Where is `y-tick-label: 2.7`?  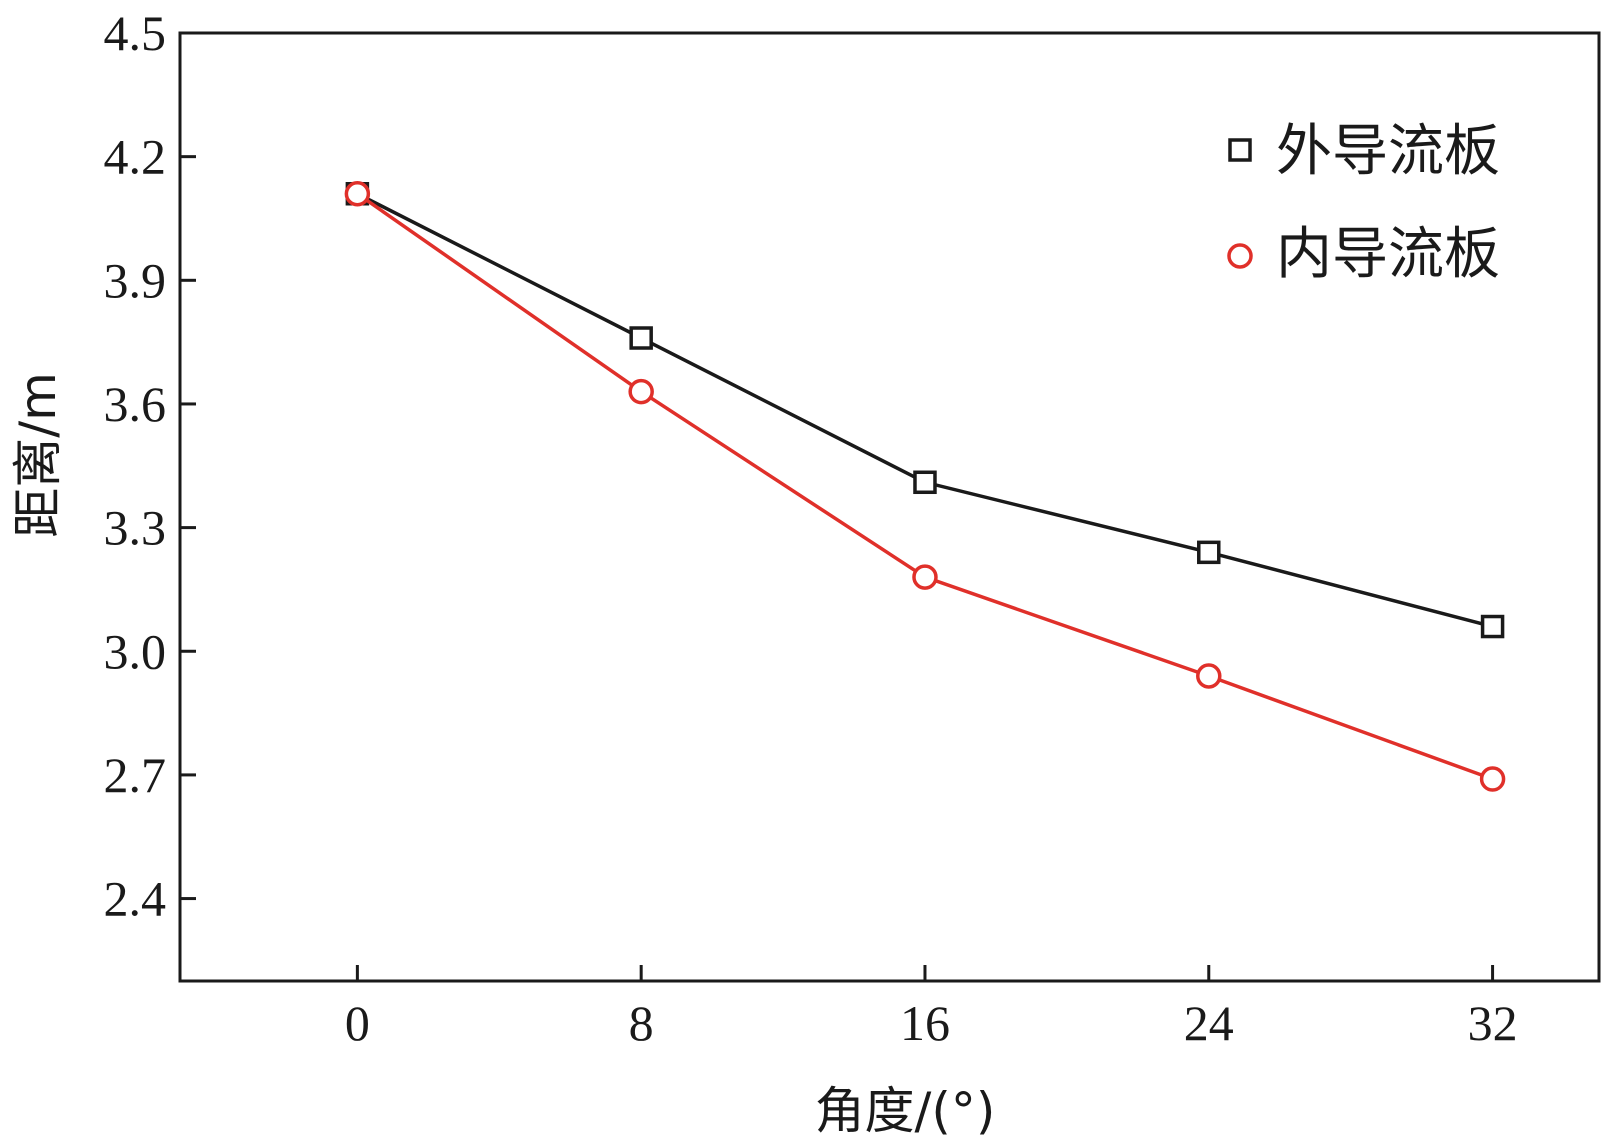 y-tick-label: 2.7 is located at coordinates (135, 775).